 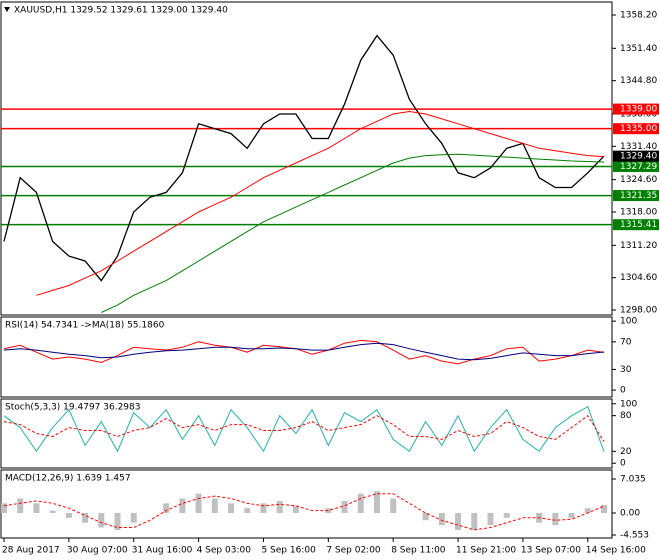 What do you see at coordinates (353, 551) in the screenshot?
I see `x-tick-label: 7 Sep 02:00` at bounding box center [353, 551].